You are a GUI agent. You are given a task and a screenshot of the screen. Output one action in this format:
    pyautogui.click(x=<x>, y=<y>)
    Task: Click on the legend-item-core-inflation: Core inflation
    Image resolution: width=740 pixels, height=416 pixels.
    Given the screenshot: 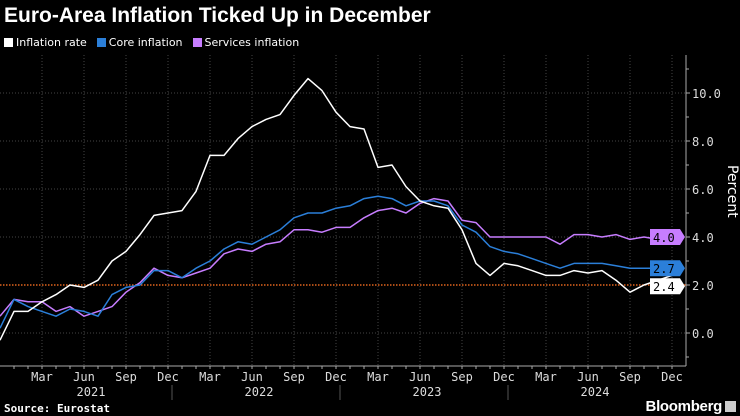 What is the action you would take?
    pyautogui.click(x=139, y=42)
    